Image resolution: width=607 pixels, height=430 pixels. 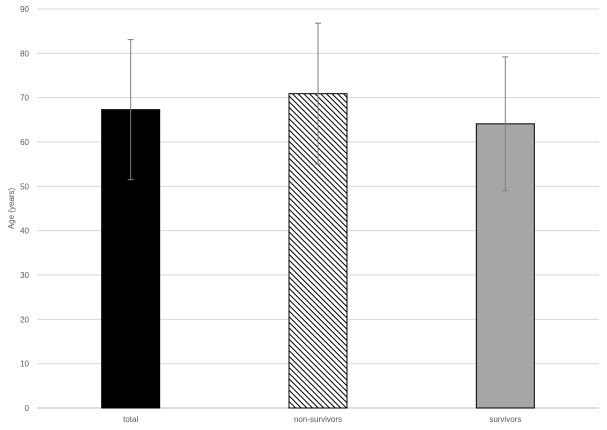 I want to click on y-tick-label: 40, so click(x=24, y=231).